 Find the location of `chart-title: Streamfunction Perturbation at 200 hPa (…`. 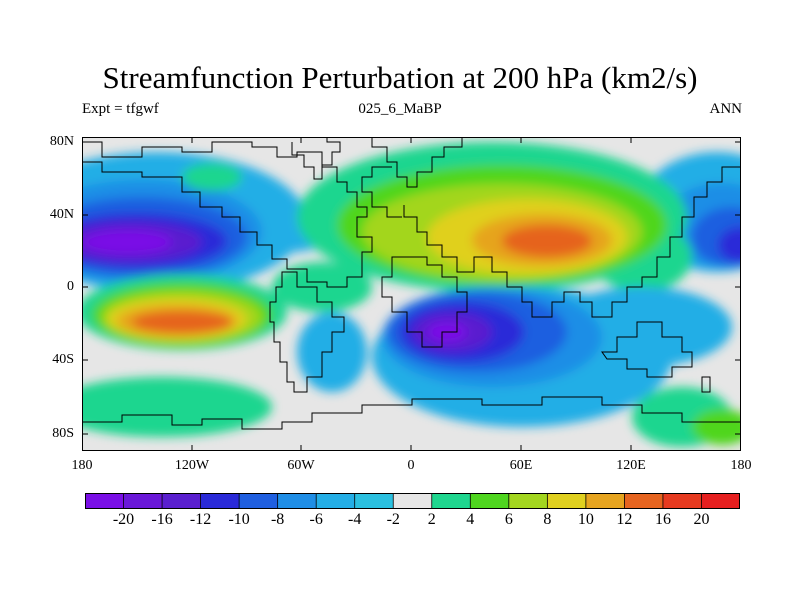

chart-title: Streamfunction Perturbation at 200 hPa (… is located at coordinates (400, 77).